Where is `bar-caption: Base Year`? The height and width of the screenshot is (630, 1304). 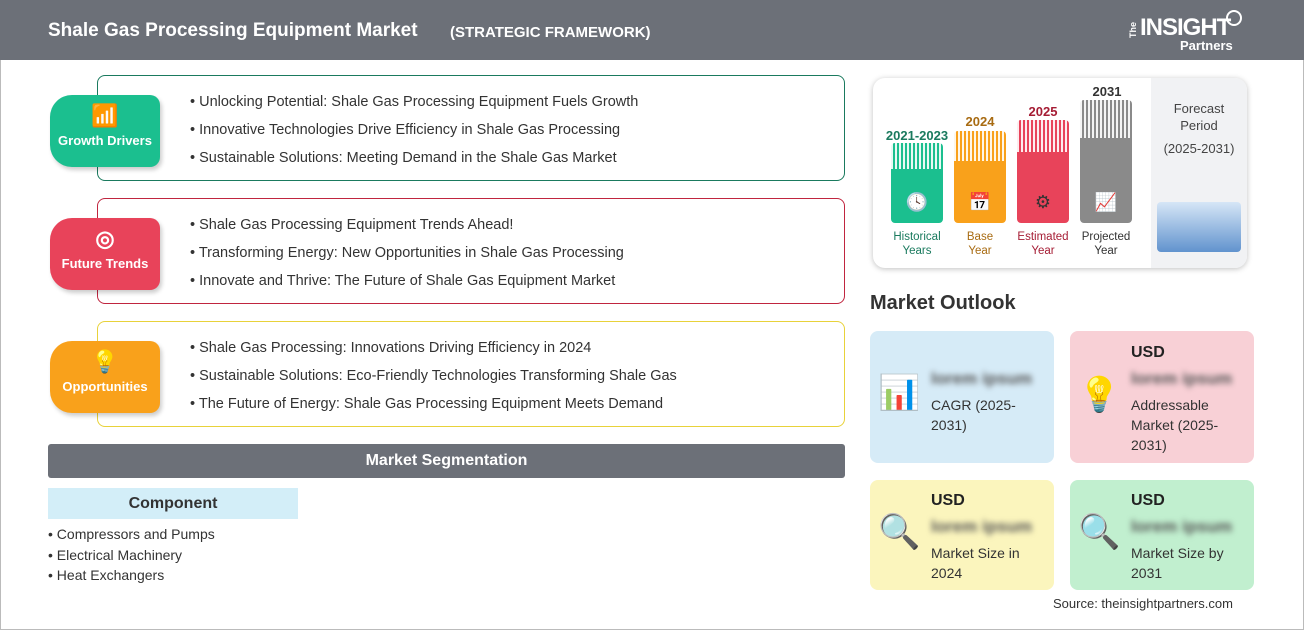
bar-caption: Base Year is located at coordinates (980, 244).